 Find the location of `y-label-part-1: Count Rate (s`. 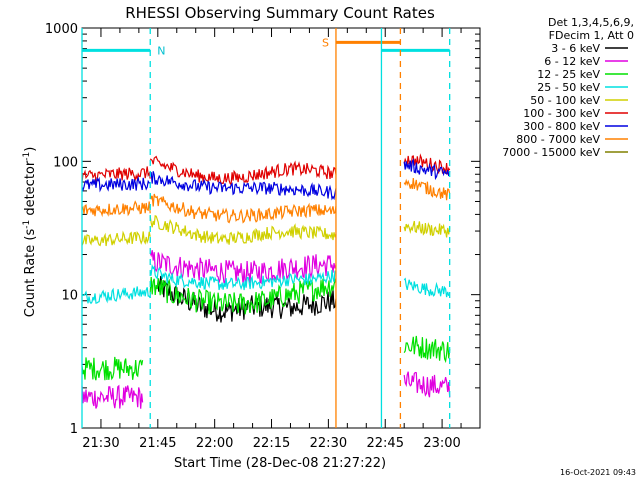

y-label-part-1: Count Rate (s is located at coordinates (30, 273).